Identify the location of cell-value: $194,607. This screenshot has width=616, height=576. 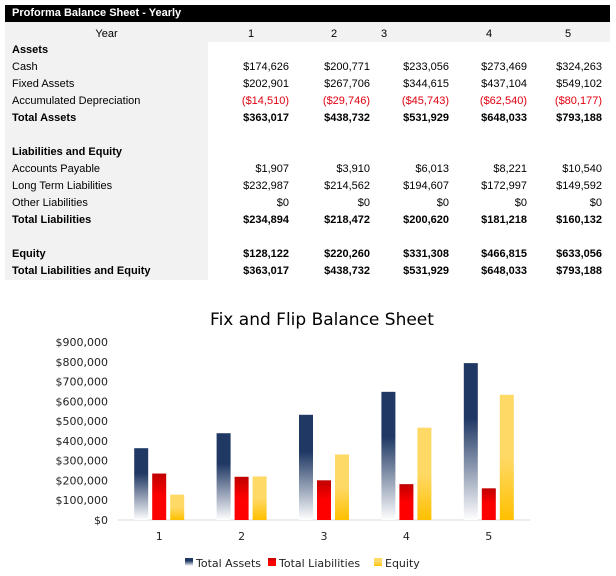
(426, 186).